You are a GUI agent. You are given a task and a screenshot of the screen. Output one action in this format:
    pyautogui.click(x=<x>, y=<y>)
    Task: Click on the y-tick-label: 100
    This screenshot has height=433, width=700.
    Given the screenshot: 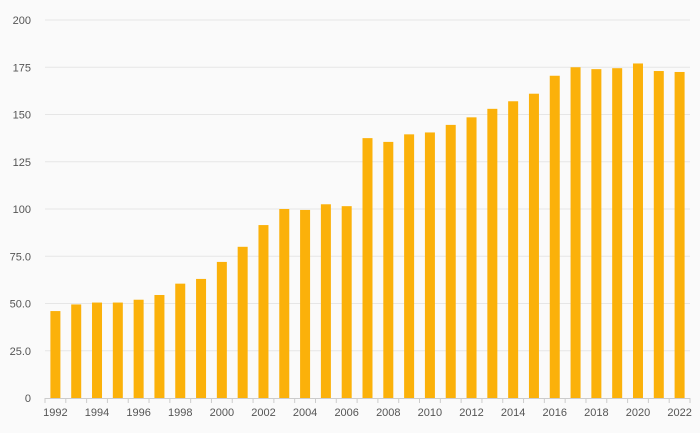 What is the action you would take?
    pyautogui.click(x=22, y=210)
    